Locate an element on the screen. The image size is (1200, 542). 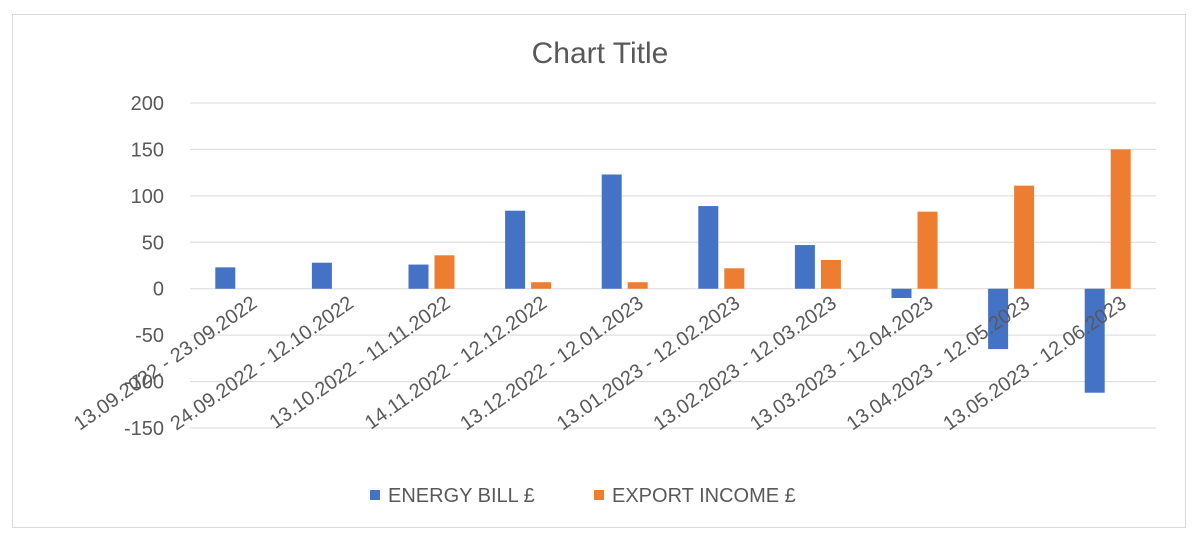
y-tick-label: 0 is located at coordinates (158, 290).